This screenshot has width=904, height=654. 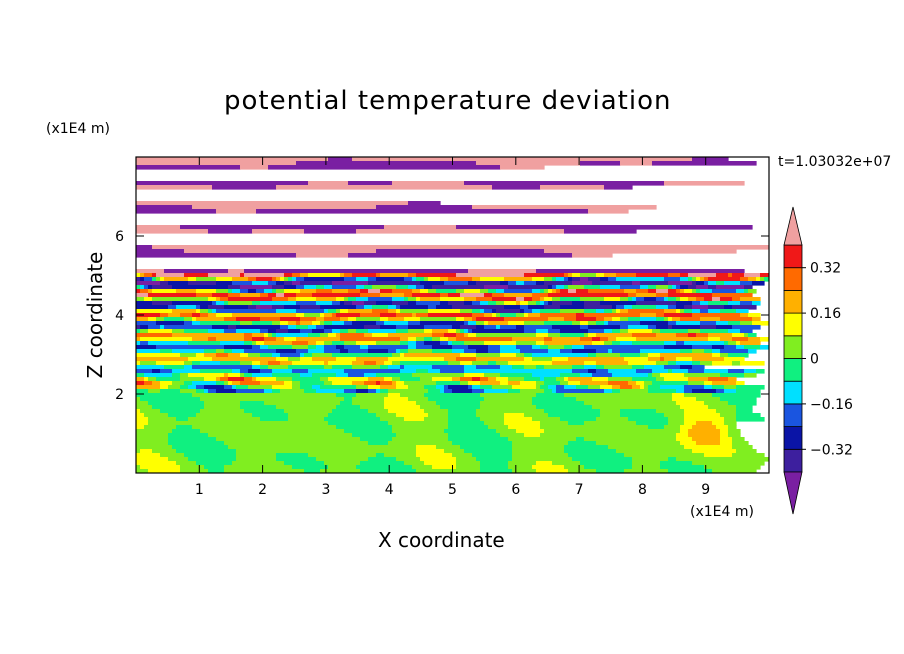 I want to click on y-axis-multiplier: (x1E4 m), so click(x=78, y=129).